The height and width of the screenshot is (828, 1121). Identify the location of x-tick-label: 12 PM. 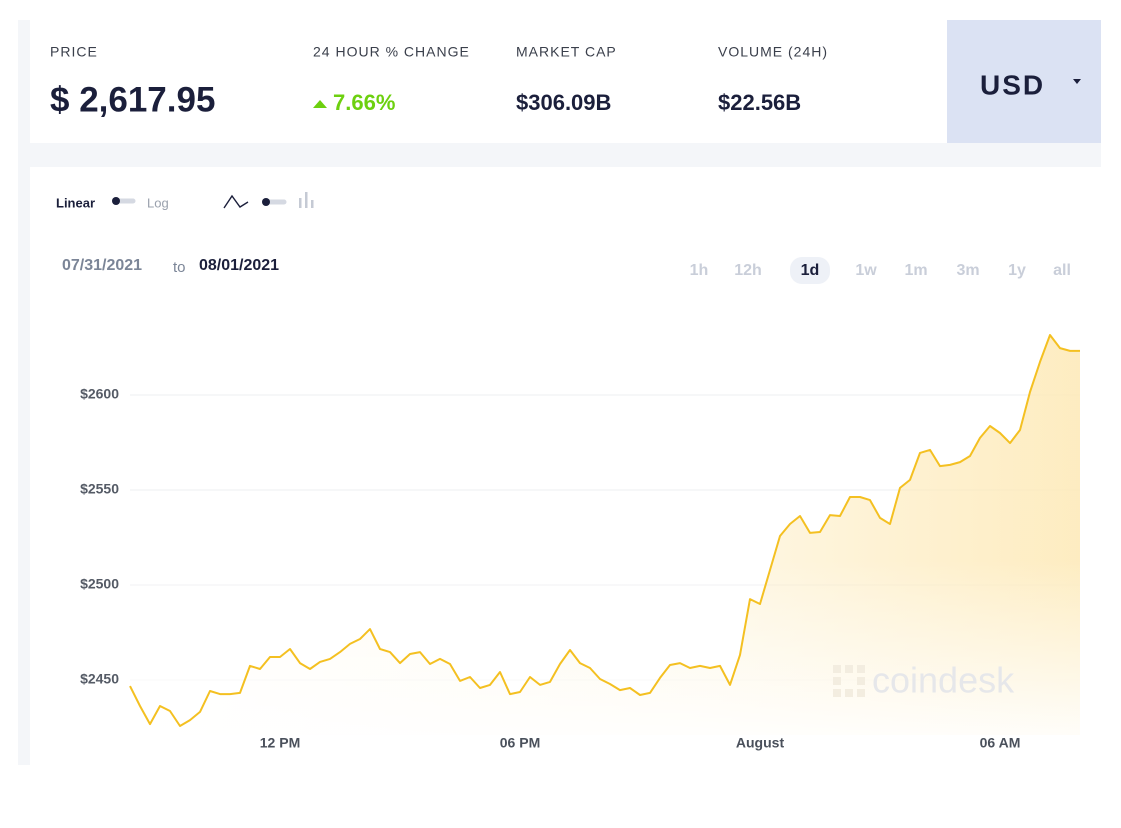
(280, 743).